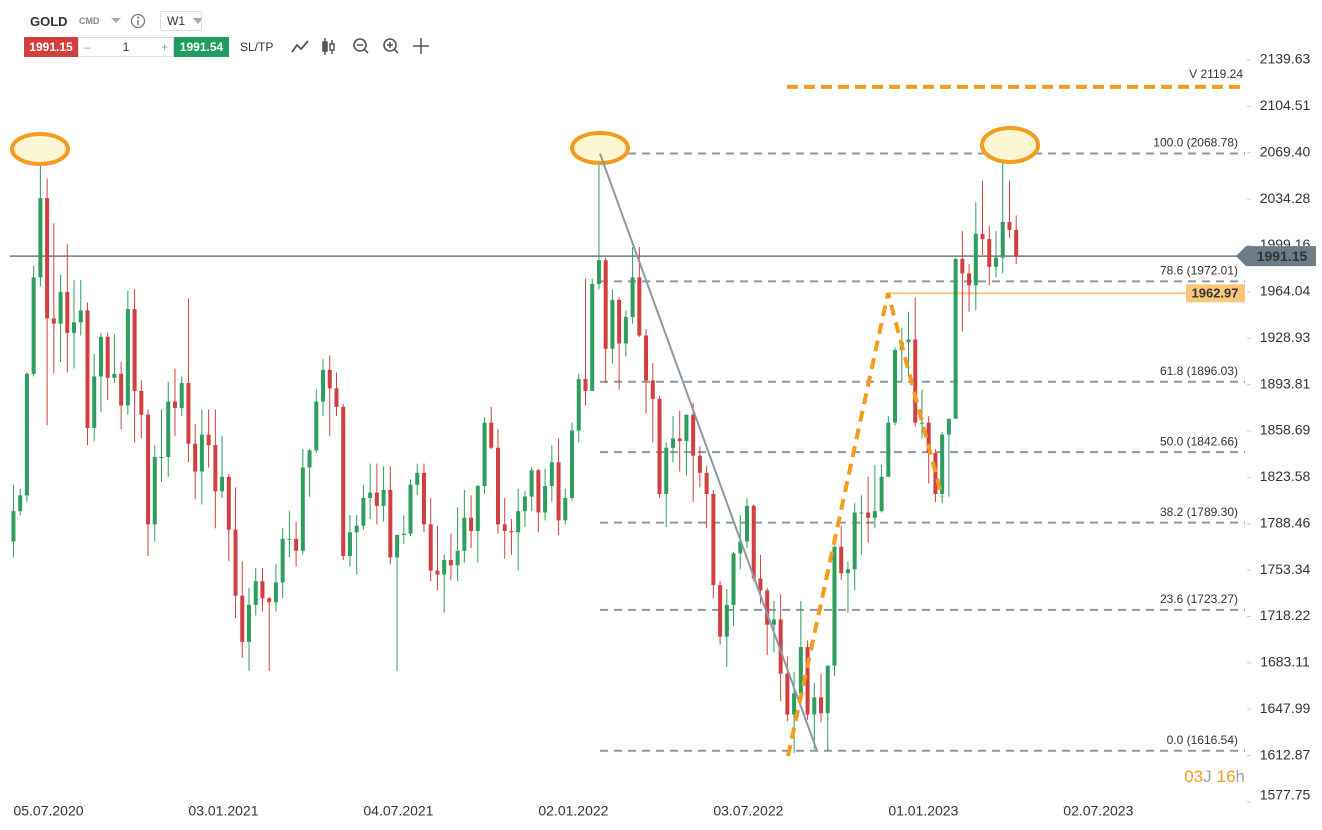 This screenshot has height=830, width=1322. Describe the element at coordinates (223, 811) in the screenshot. I see `x-tick-label: 03.01.2021` at that location.